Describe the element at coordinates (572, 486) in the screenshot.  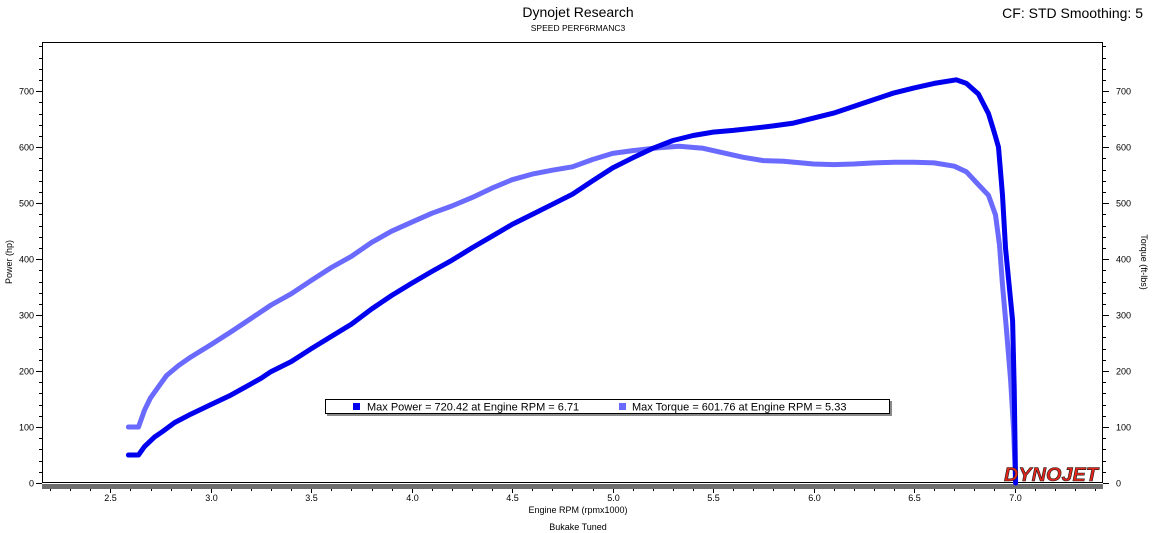
I see `x-axis-band` at that location.